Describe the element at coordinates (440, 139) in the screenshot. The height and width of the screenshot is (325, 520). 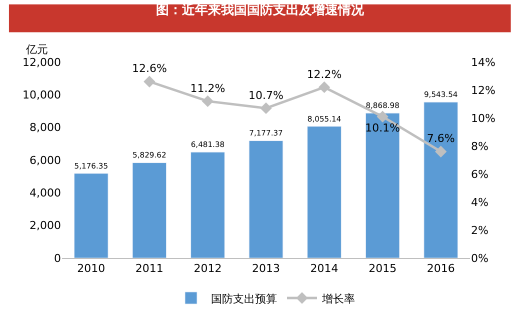
I see `data-label: 7.6%` at that location.